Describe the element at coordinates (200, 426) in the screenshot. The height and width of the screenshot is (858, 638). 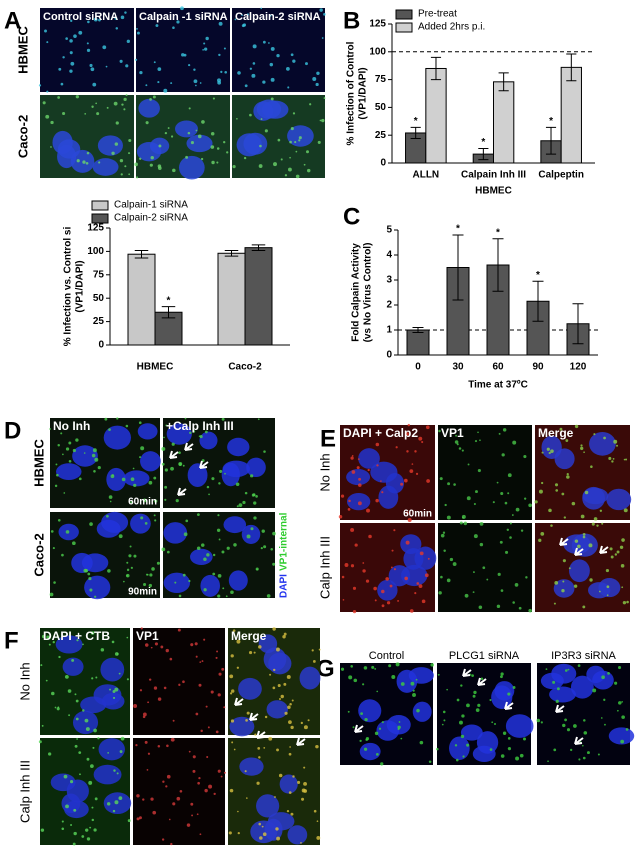
I see `column-label: +Calp Inh III` at that location.